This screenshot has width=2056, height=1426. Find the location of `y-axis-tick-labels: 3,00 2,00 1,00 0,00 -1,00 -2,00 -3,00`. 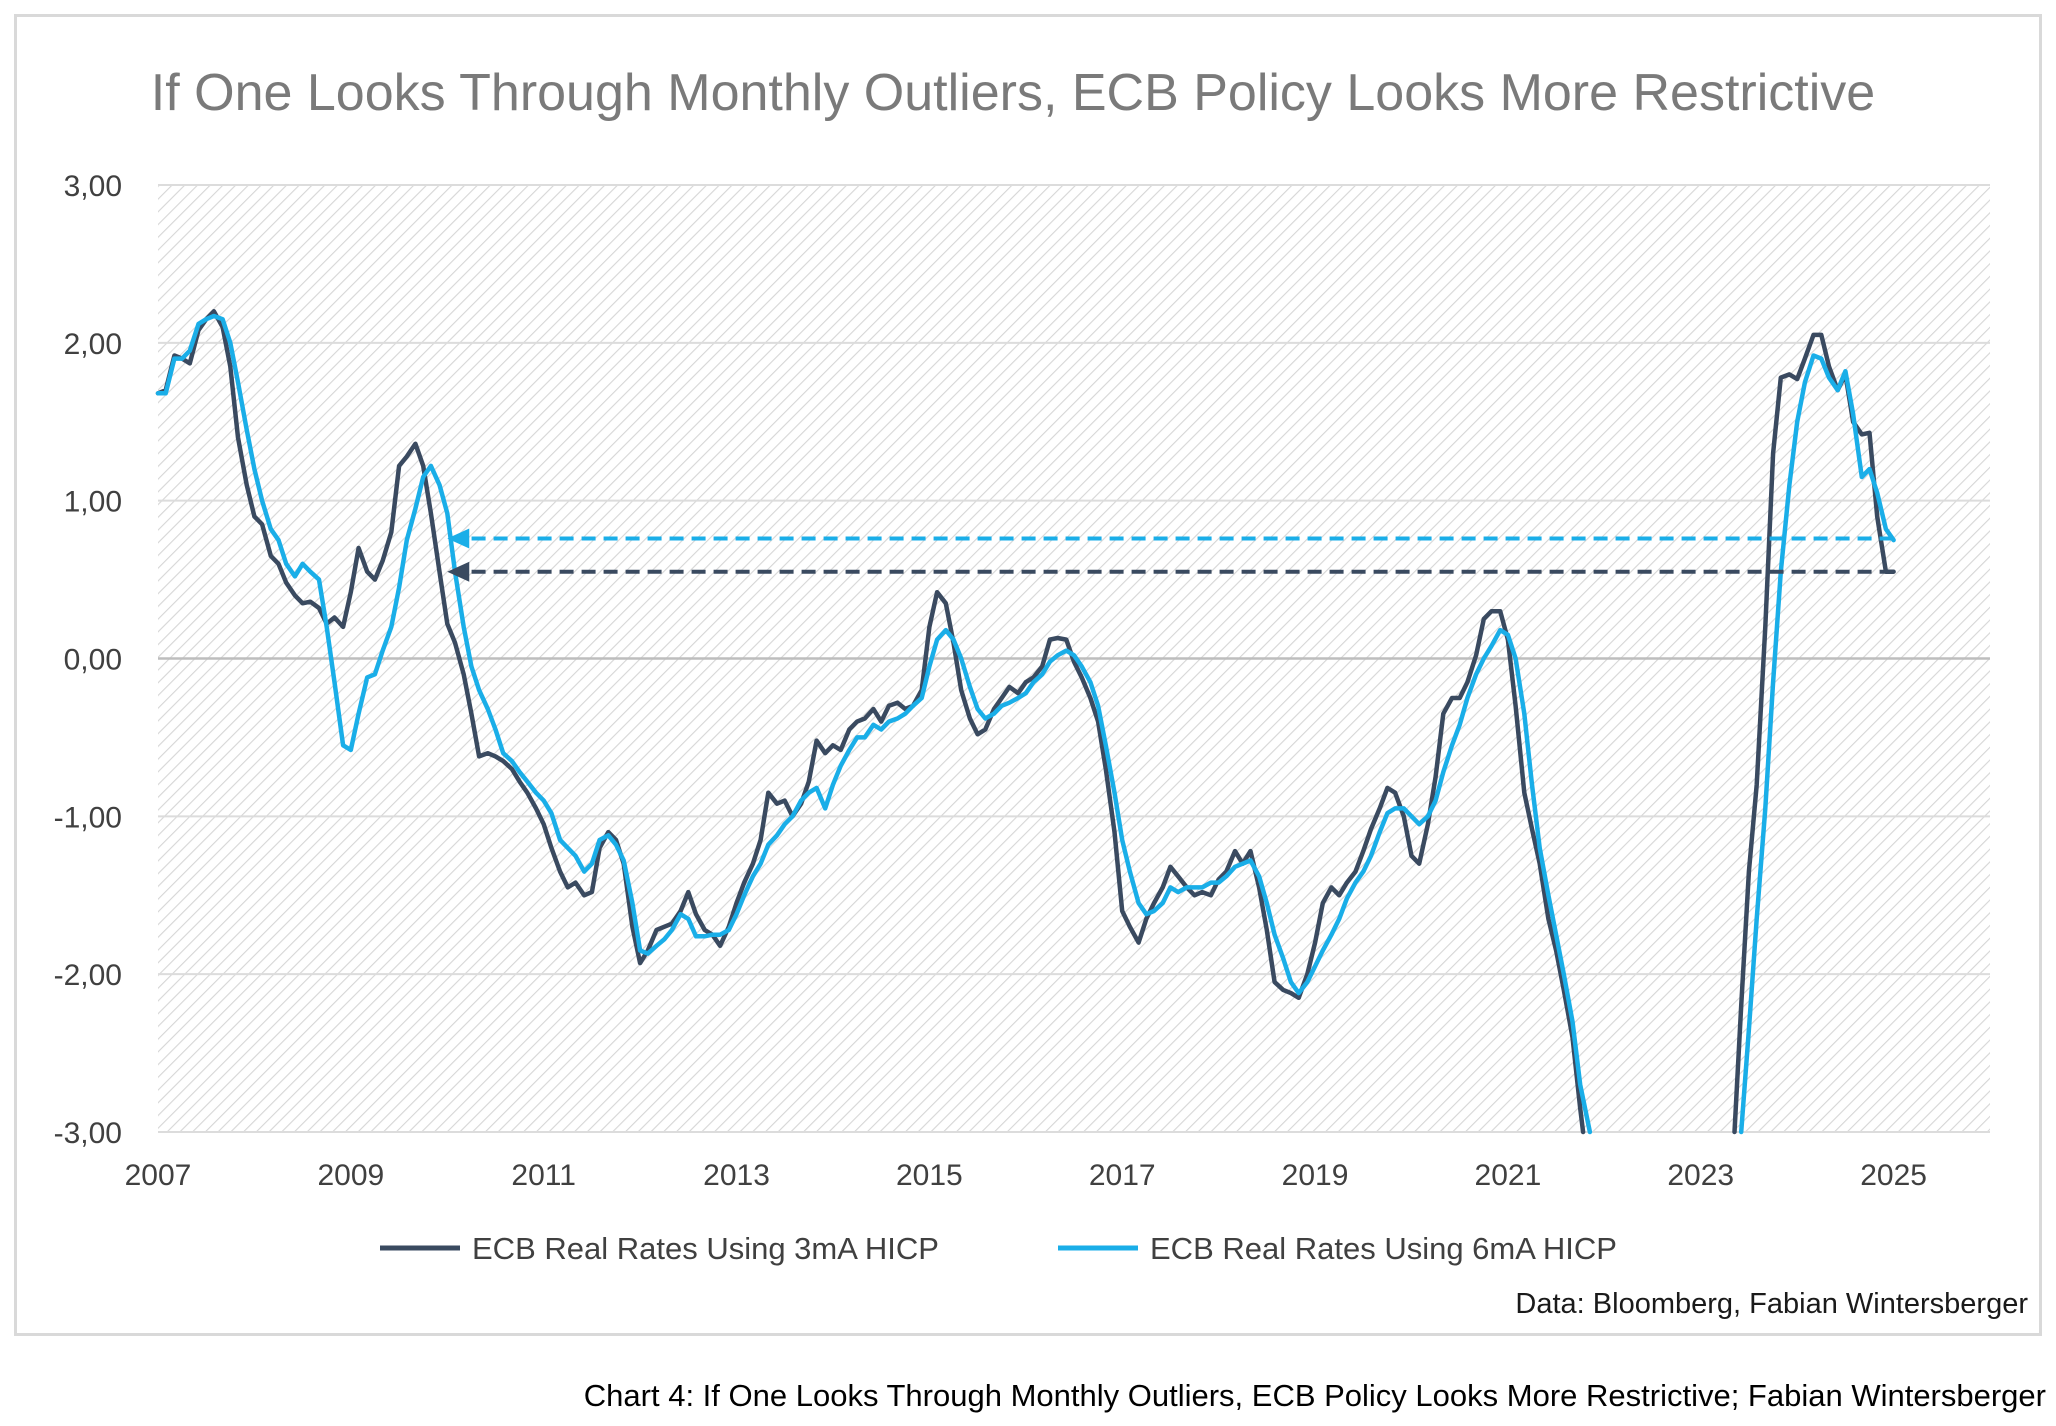

y-axis-tick-labels: 3,00 2,00 1,00 0,00 -1,00 -2,00 -3,00 is located at coordinates (88, 660).